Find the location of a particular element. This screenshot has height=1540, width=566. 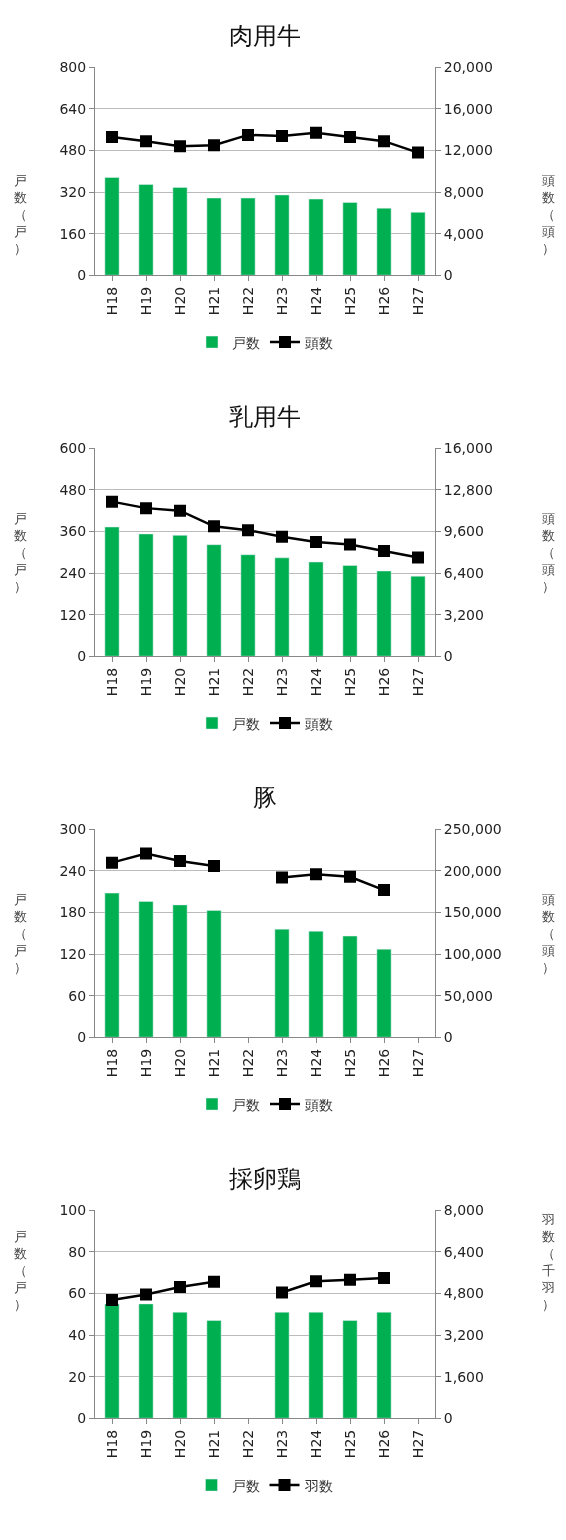

y-tick-label: 360 is located at coordinates (73, 531).